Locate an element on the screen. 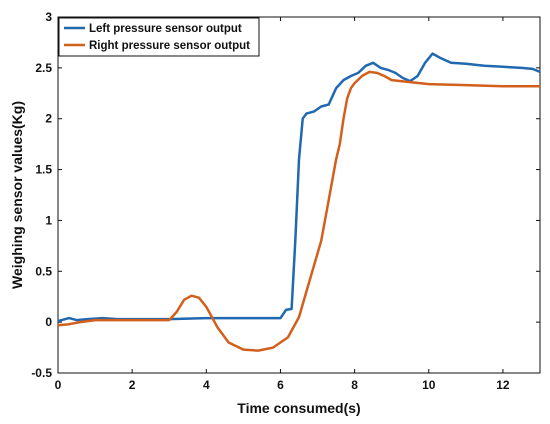 Image resolution: width=550 pixels, height=424 pixels. y-tick-label: -0.5 is located at coordinates (41, 373).